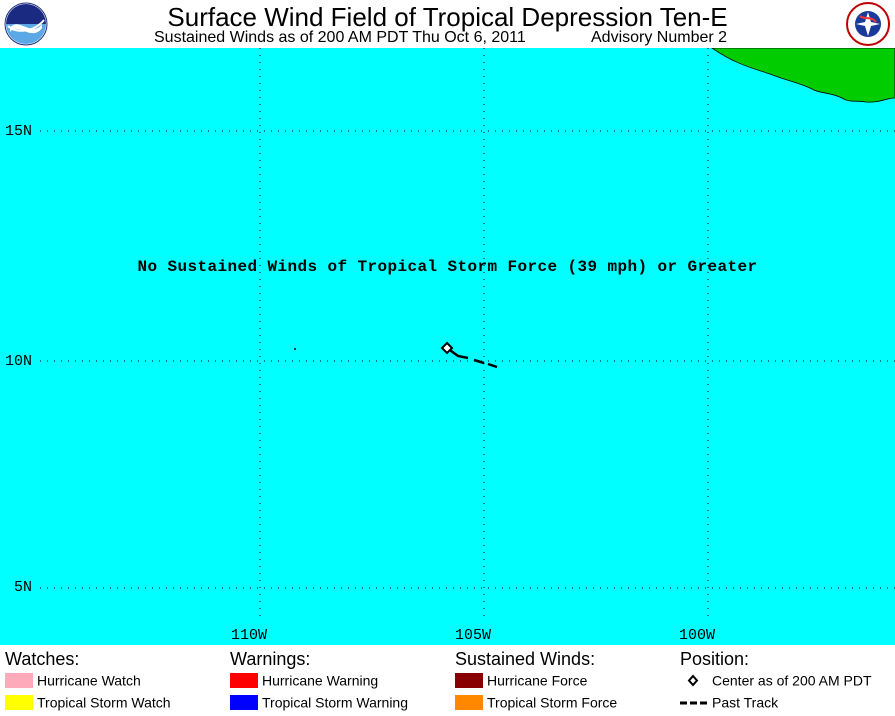  Describe the element at coordinates (473, 635) in the screenshot. I see `lon-label-105w: 105W` at that location.